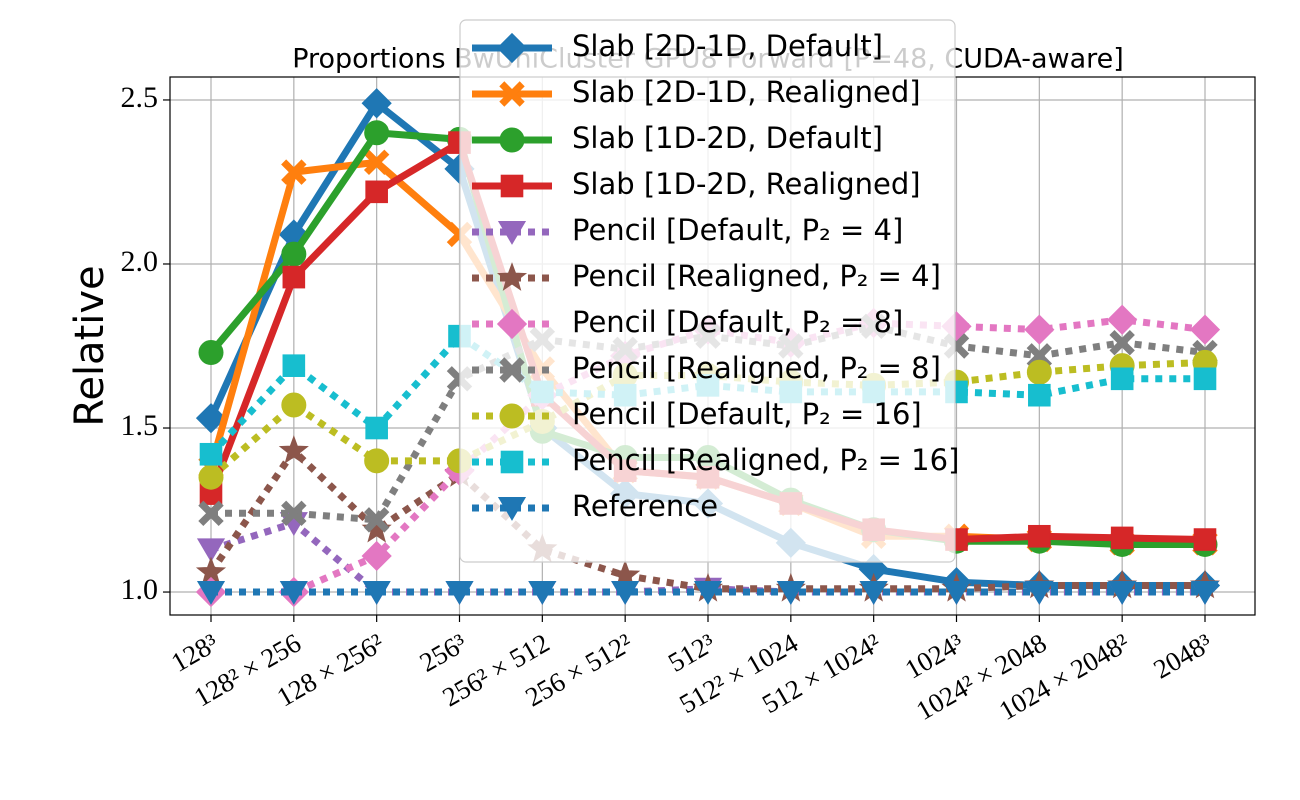 Image resolution: width=1300 pixels, height=800 pixels. Describe the element at coordinates (746, 92) in the screenshot. I see `legend-label: Slab [2D-1D, Realigned]` at that location.